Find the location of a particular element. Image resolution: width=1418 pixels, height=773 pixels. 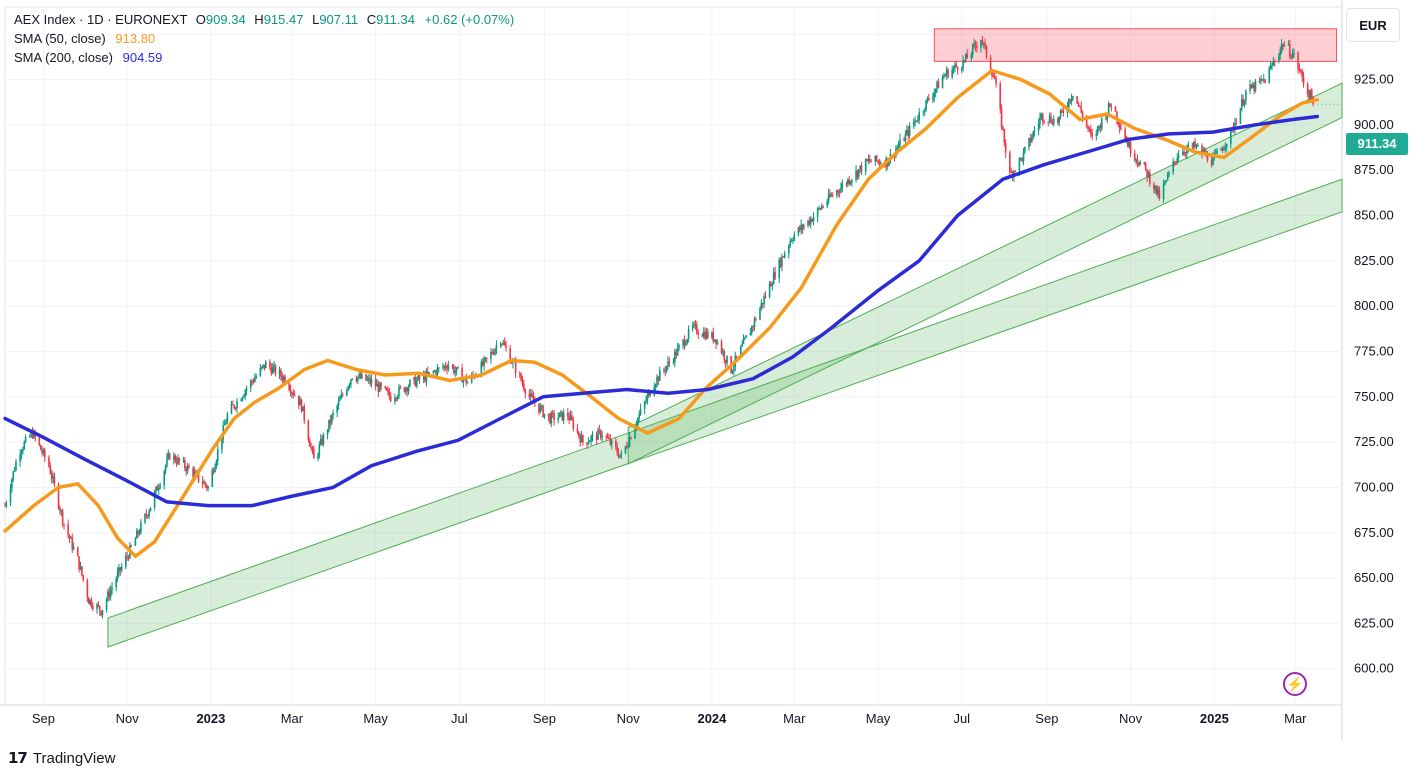

lightning-icon: ⚡ is located at coordinates (1295, 684).